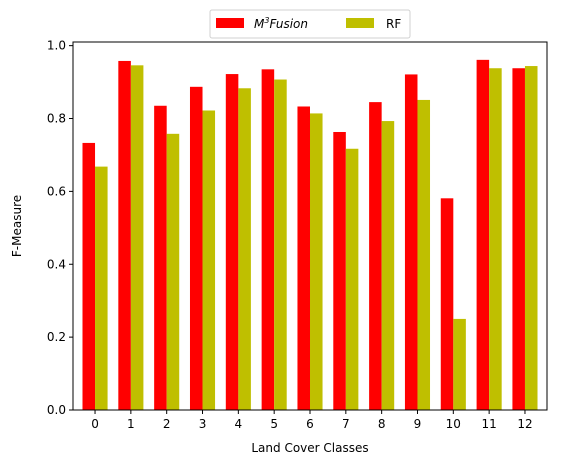 The height and width of the screenshot is (464, 570). I want to click on legend: M3Fusion RF, so click(310, 24).